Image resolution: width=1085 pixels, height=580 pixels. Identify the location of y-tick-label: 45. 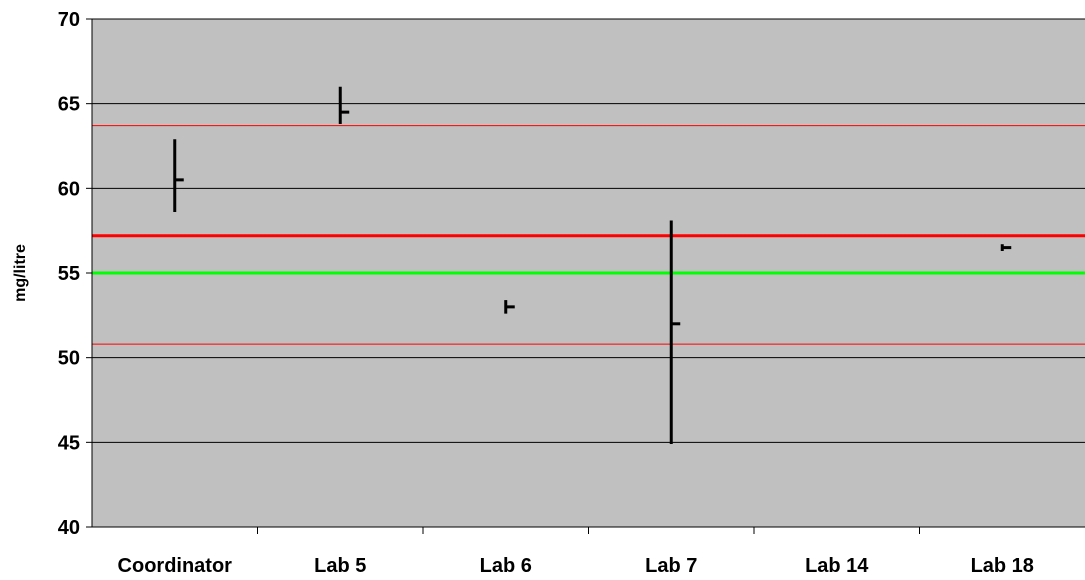
(69, 443).